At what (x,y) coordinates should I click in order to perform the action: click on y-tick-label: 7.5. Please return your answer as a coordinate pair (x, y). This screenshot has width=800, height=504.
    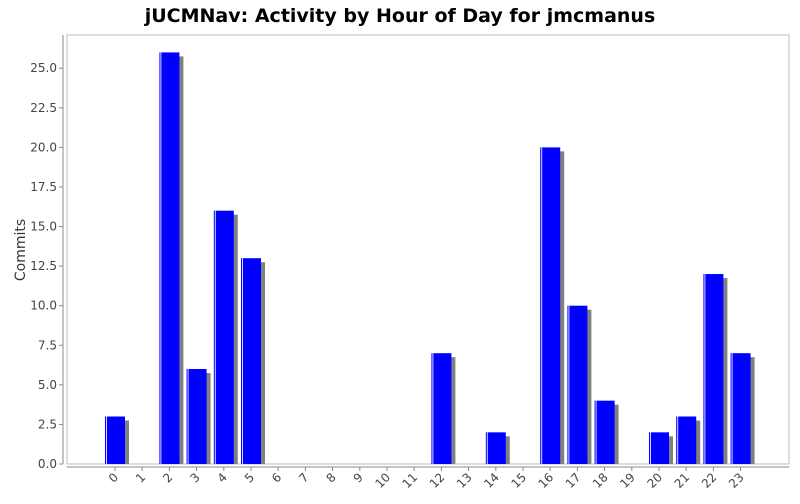
    Looking at the image, I should click on (47, 345).